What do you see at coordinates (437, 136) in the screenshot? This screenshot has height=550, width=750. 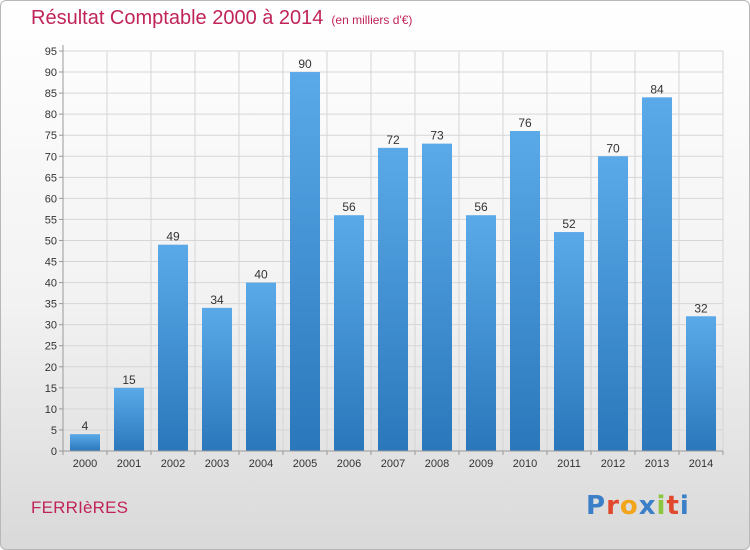 I see `bar-value-label: 73` at bounding box center [437, 136].